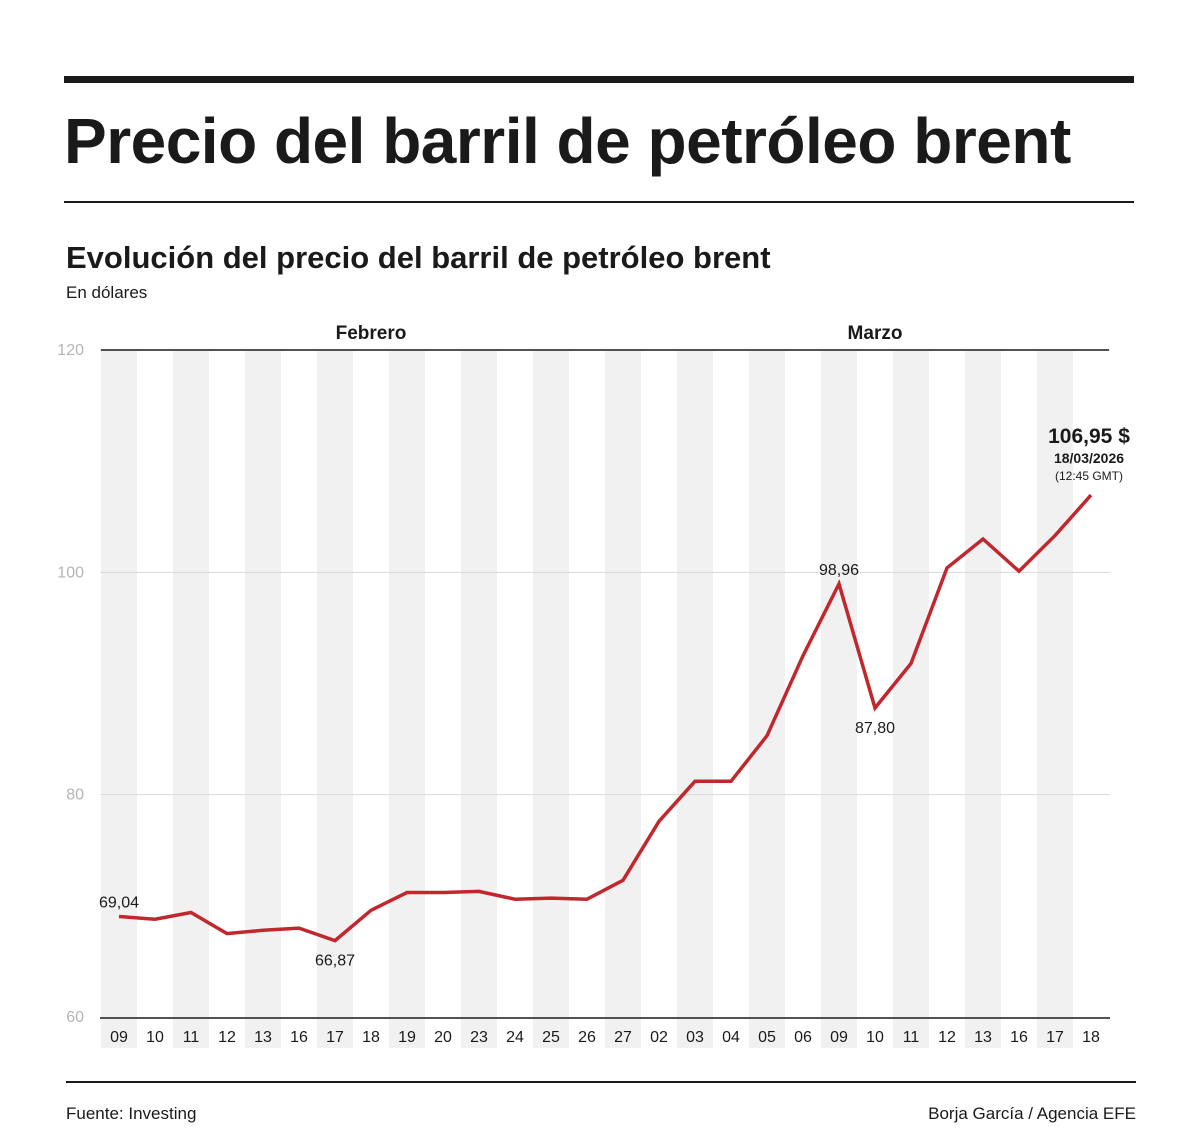 Image resolution: width=1200 pixels, height=1148 pixels. What do you see at coordinates (875, 333) in the screenshot?
I see `month-label: Marzo` at bounding box center [875, 333].